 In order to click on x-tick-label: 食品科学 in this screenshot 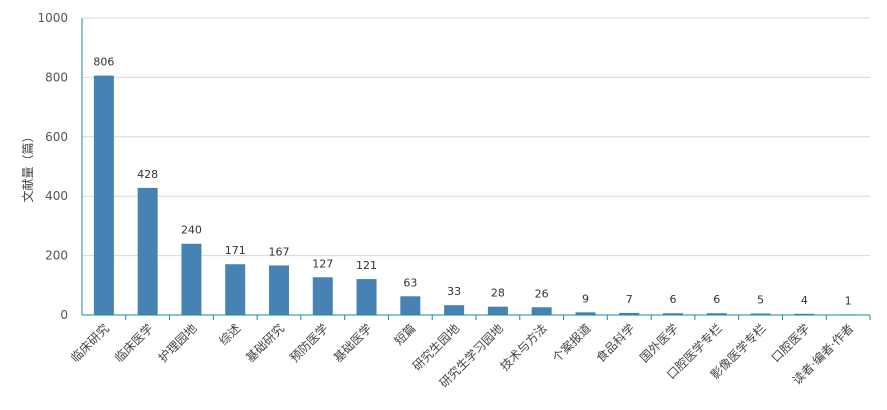, I will do `click(615, 343)`.